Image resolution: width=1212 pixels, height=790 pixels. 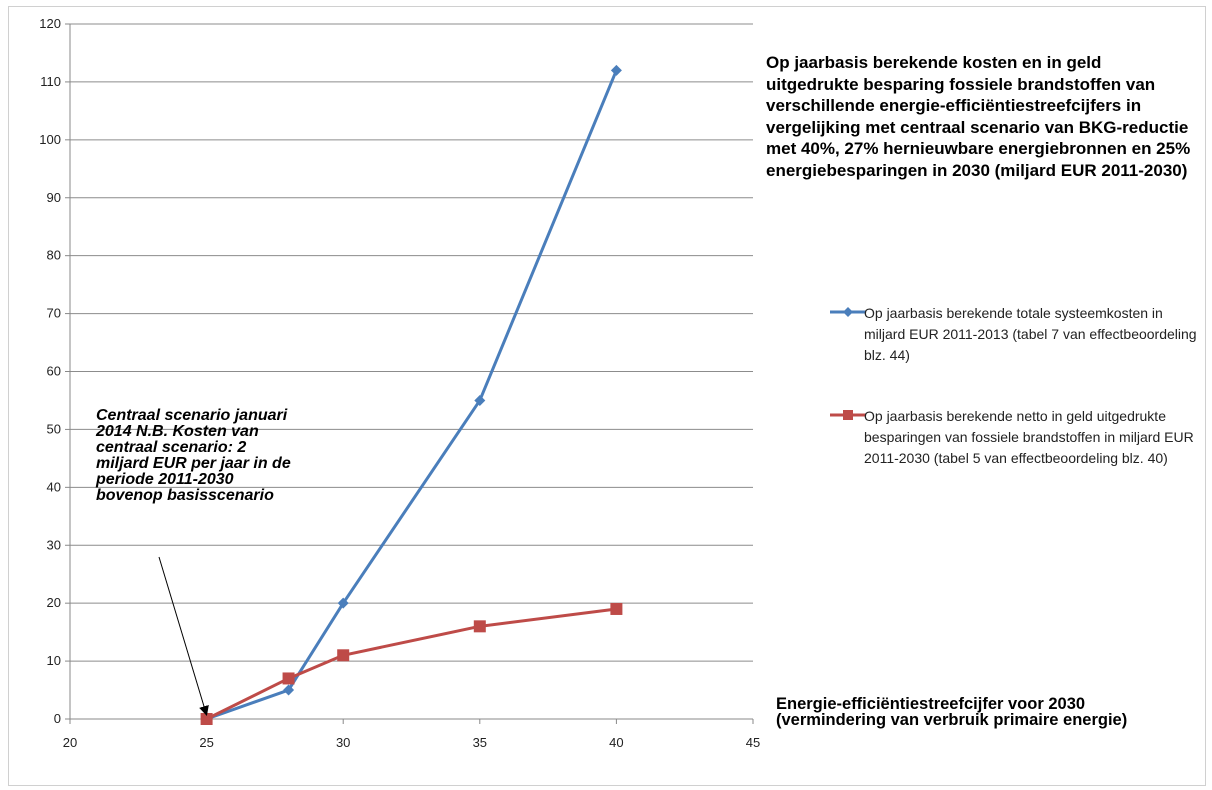 What do you see at coordinates (54, 660) in the screenshot?
I see `y-tick-label-10: 10` at bounding box center [54, 660].